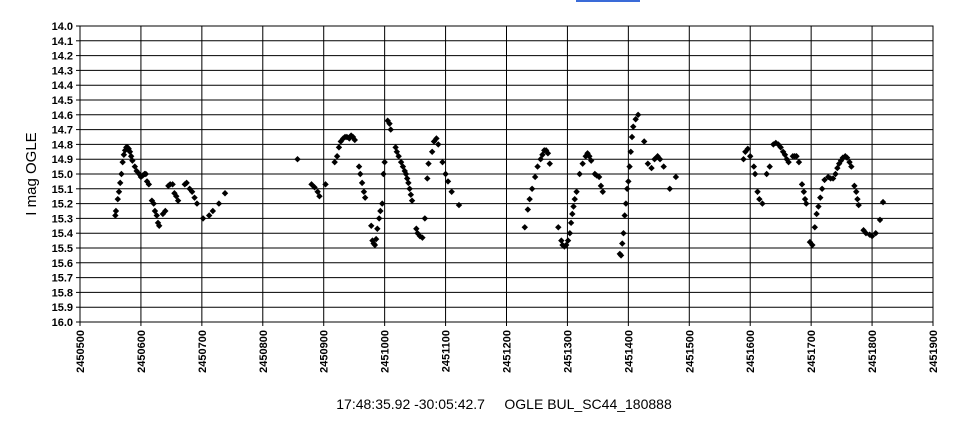  What do you see at coordinates (62, 27) in the screenshot?
I see `y-tick-label: 14.0` at bounding box center [62, 27].